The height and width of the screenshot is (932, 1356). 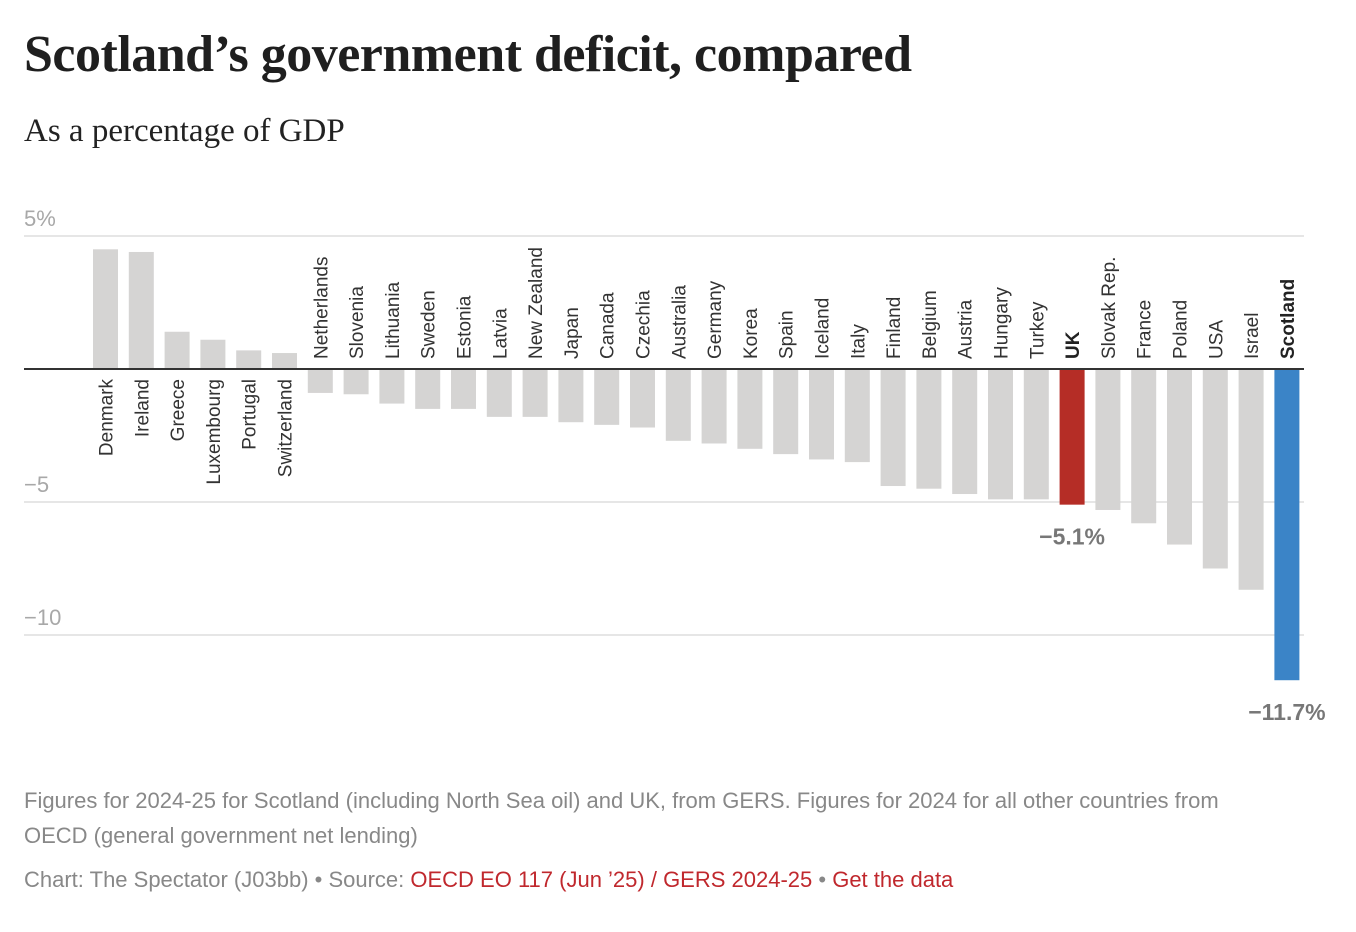 I want to click on category-label: Luxembourg, so click(x=214, y=432).